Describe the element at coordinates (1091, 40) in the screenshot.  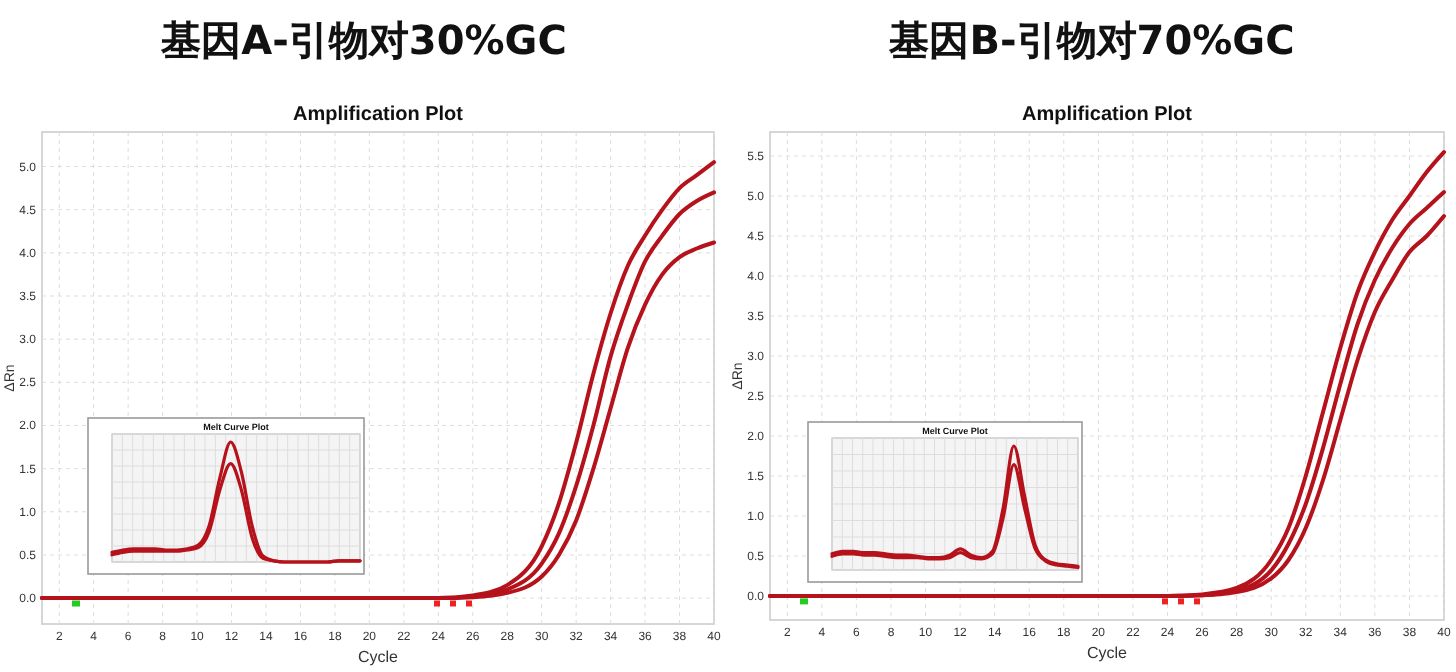
I see `chart-title: 基因B-引物对70%GC` at that location.